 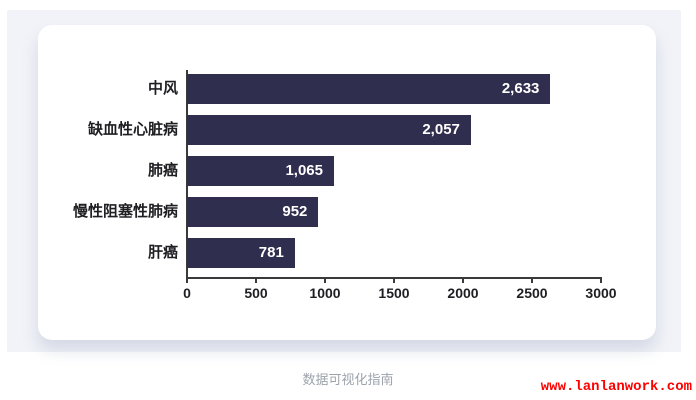 What do you see at coordinates (162, 88) in the screenshot?
I see `category-label: 中风` at bounding box center [162, 88].